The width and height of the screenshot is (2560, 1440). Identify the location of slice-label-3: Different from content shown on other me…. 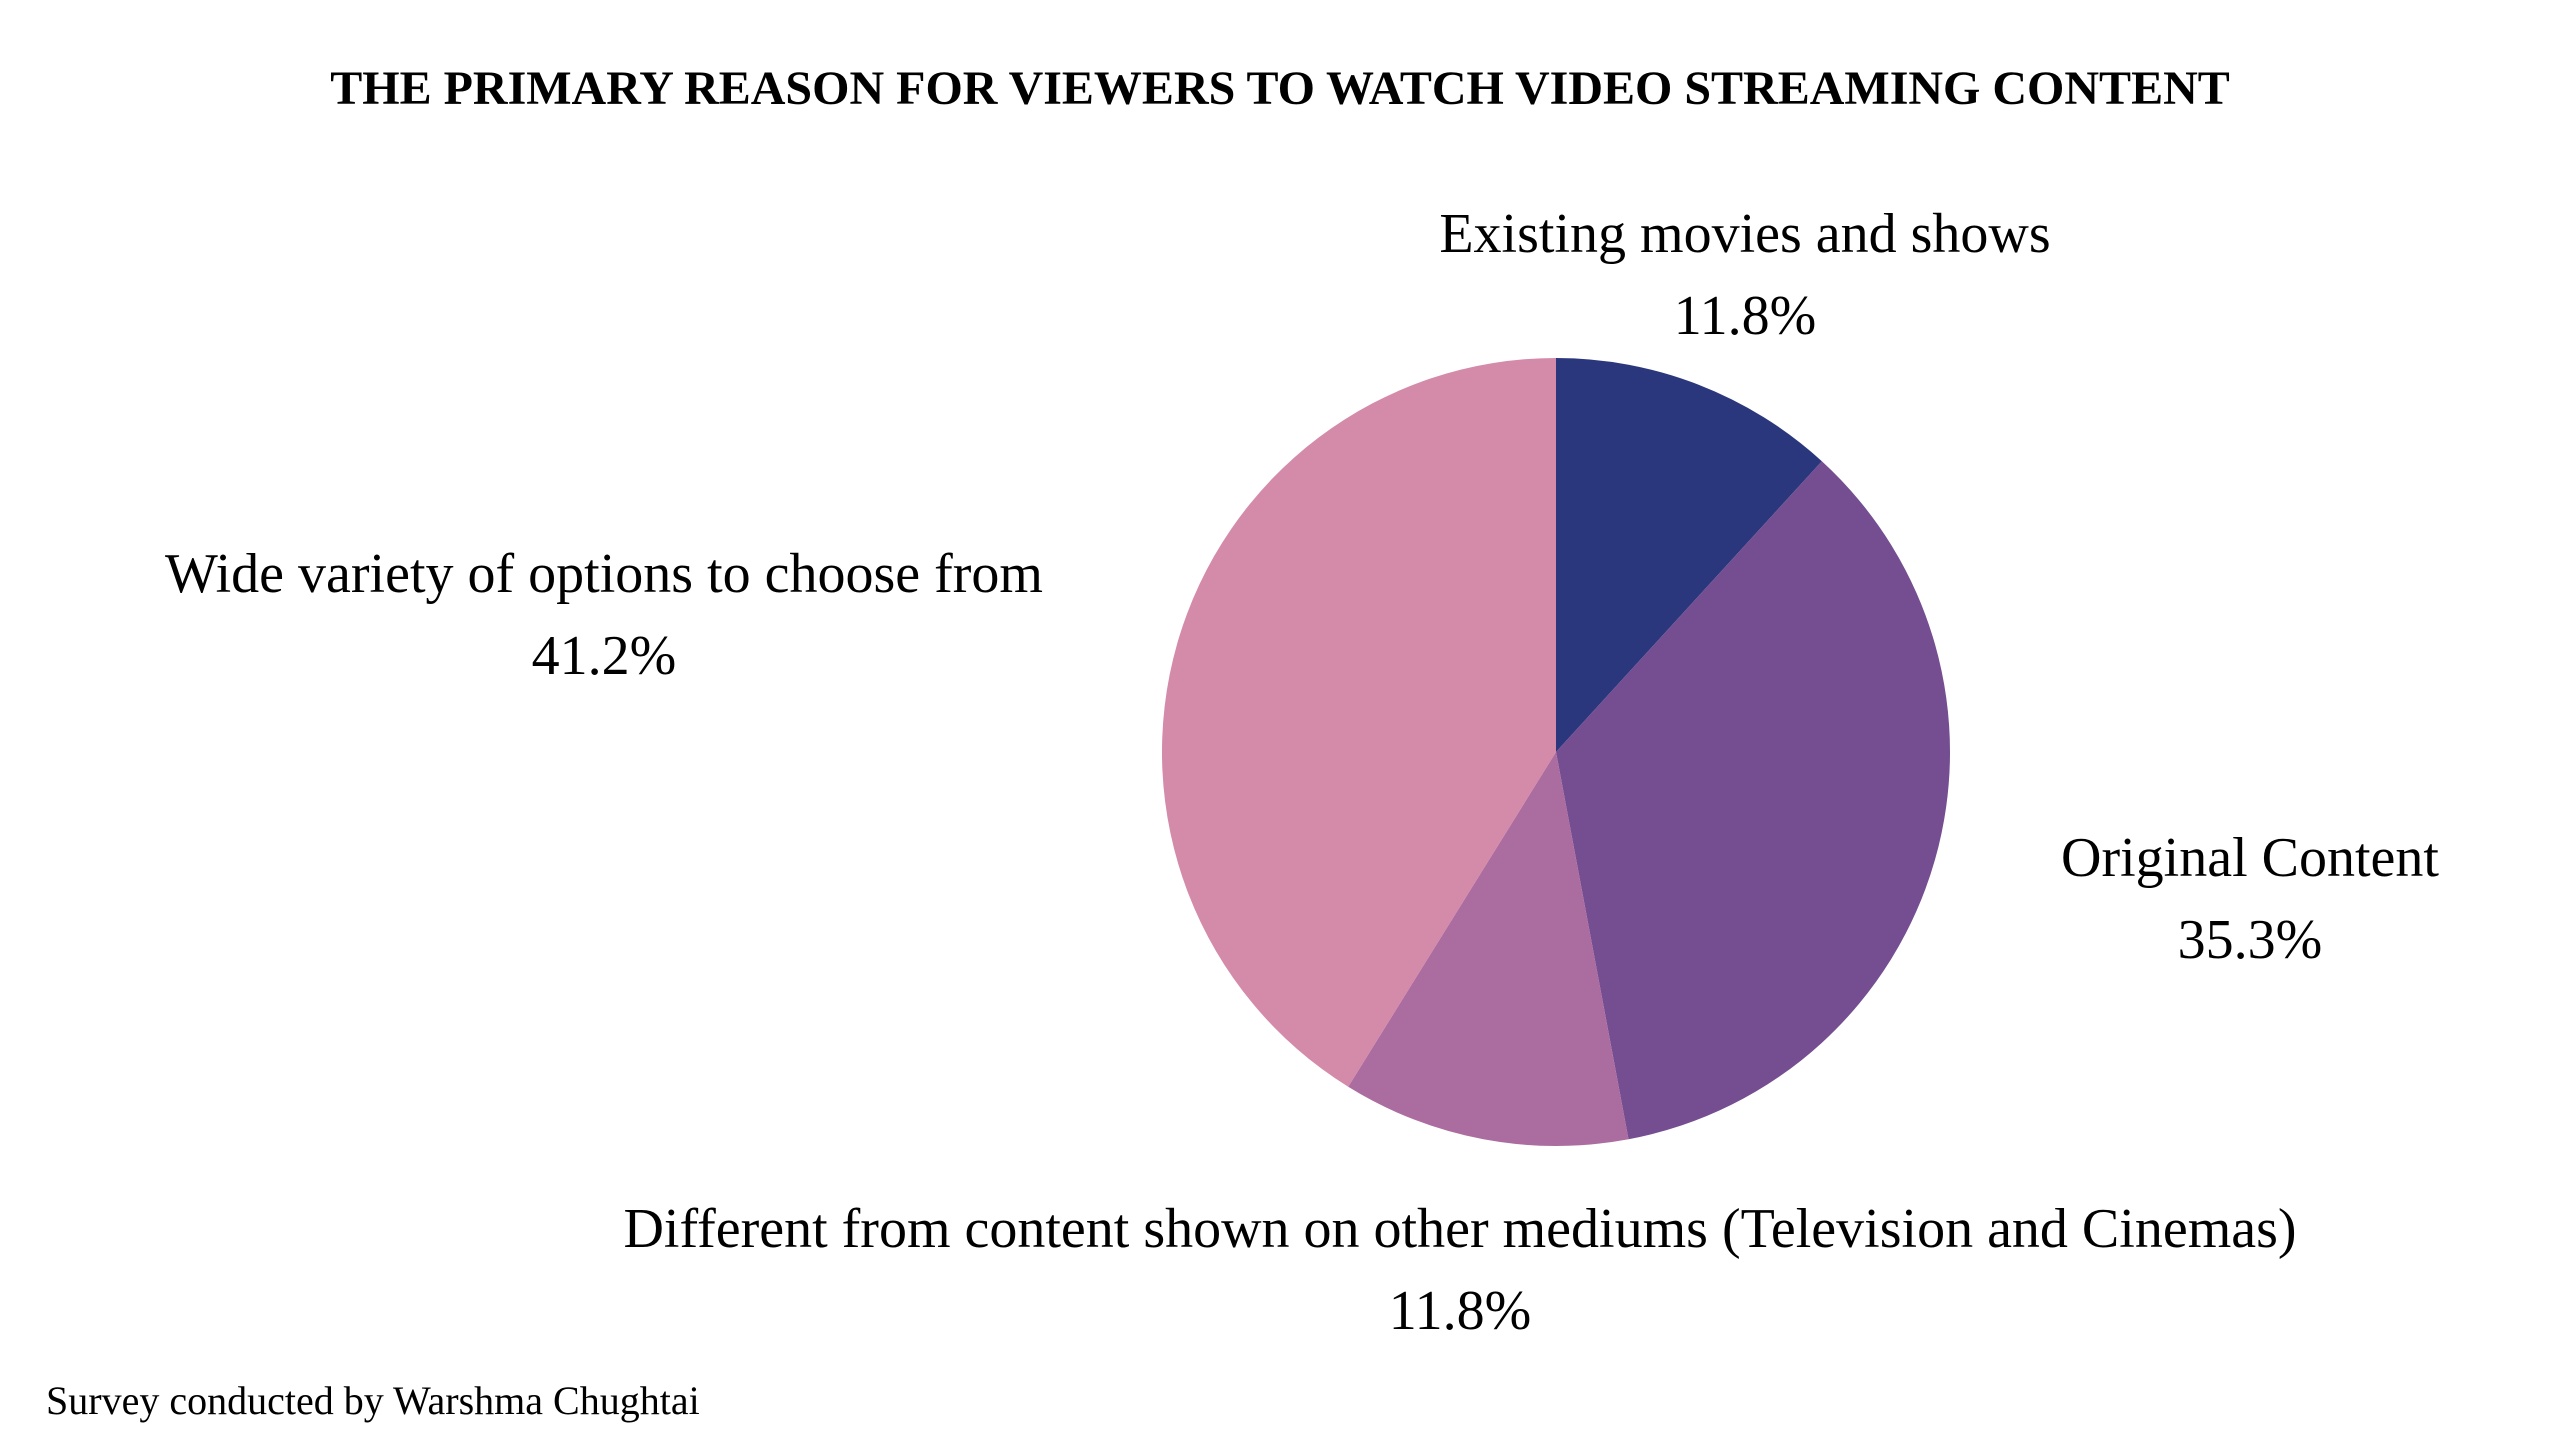
(1459, 1229).